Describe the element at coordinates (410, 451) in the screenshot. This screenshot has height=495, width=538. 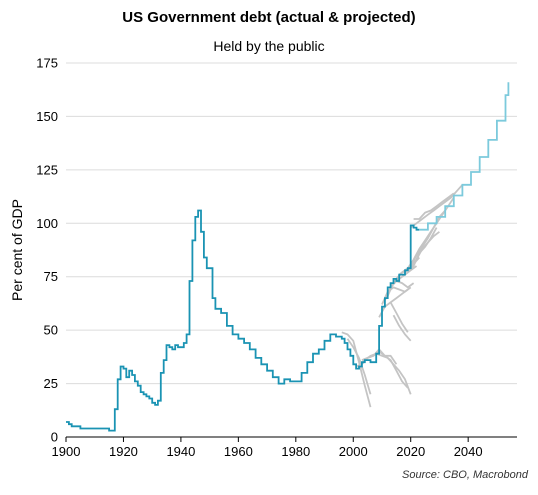
I see `x-tick-label: 2020` at that location.